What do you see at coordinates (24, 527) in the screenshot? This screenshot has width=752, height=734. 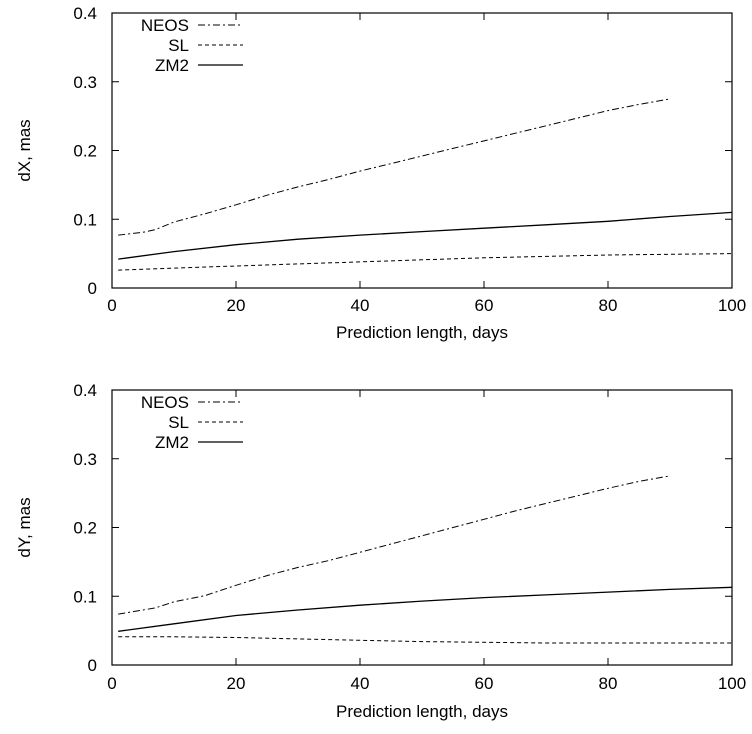 I see `chart-2-y-axis-label: dY, mas` at bounding box center [24, 527].